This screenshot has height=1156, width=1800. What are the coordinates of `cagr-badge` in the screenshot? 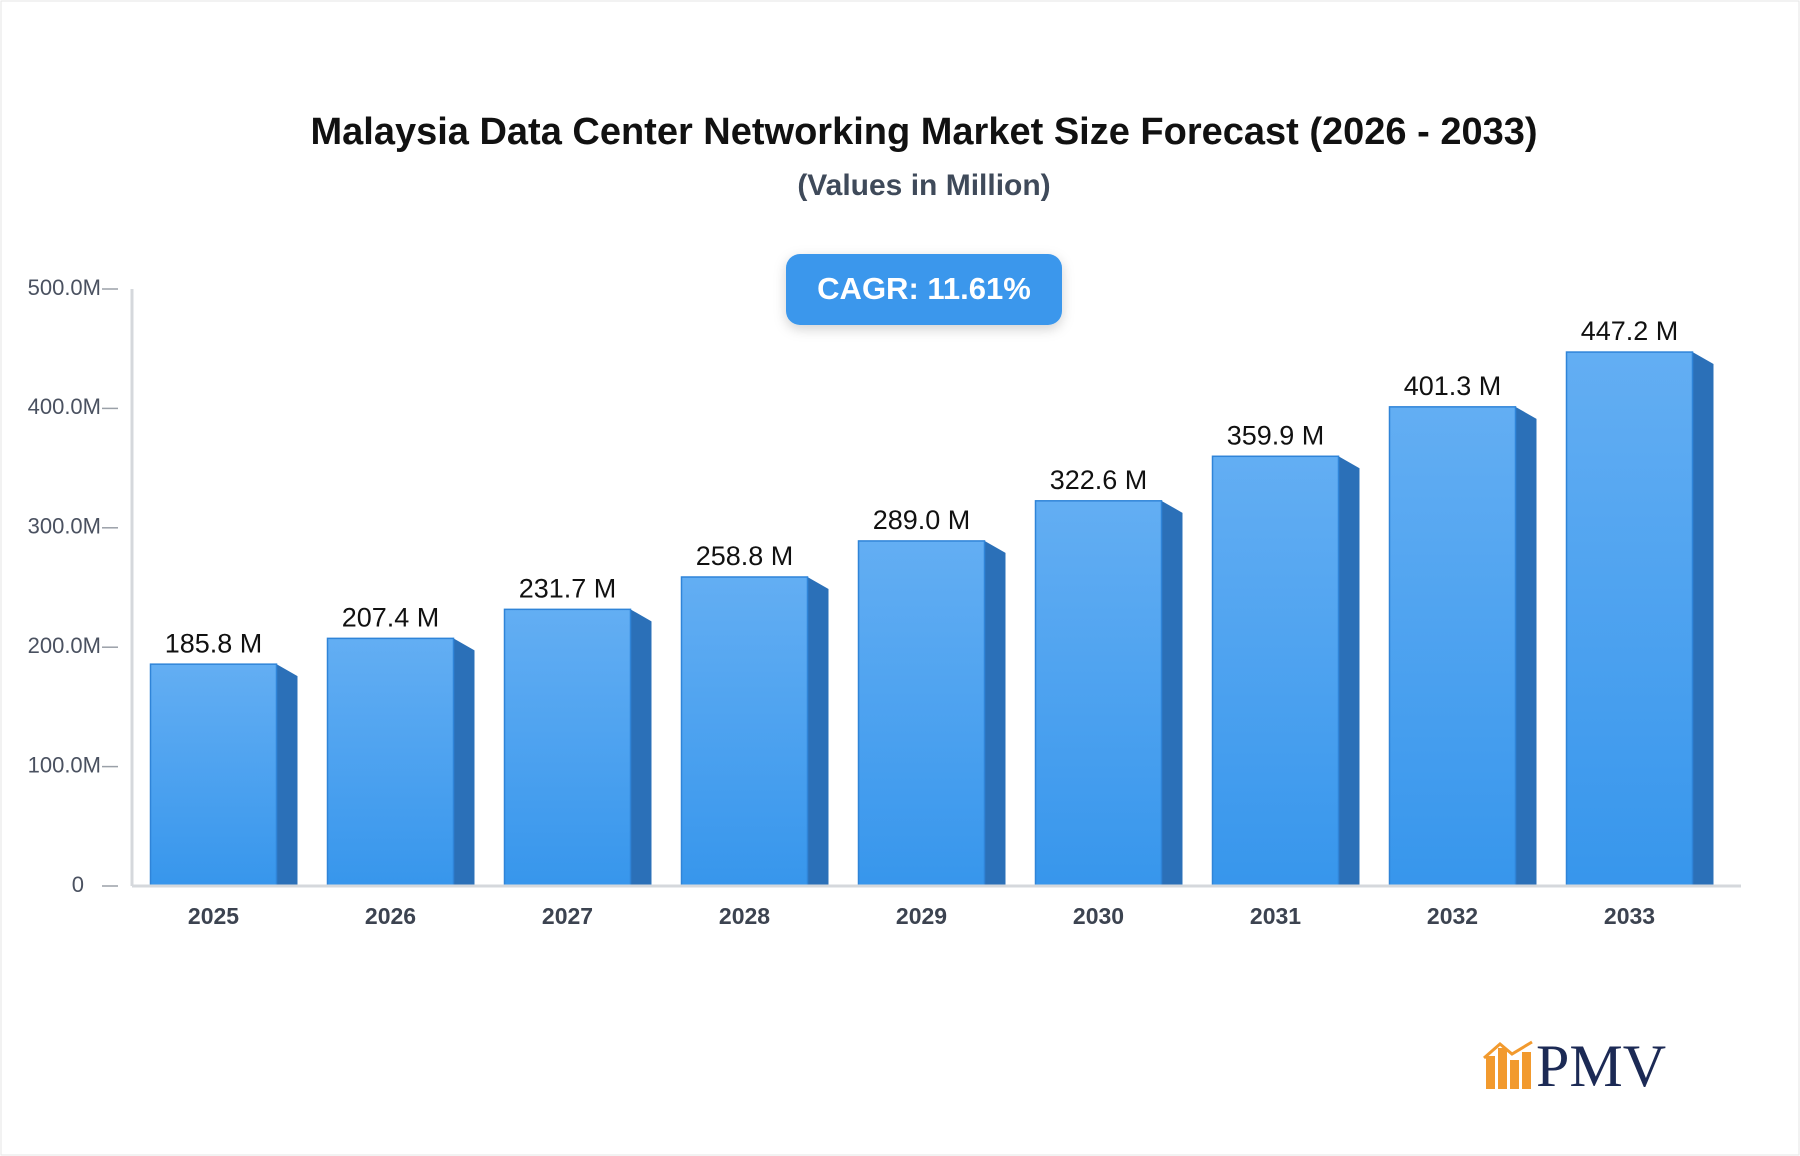 It's located at (924, 289).